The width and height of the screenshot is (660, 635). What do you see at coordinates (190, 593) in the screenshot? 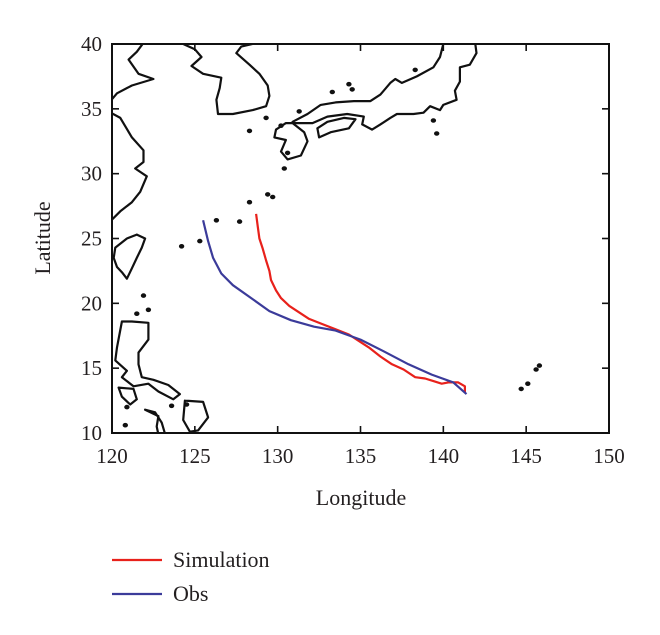
I see `legend-label-obs: Obs` at bounding box center [190, 593].